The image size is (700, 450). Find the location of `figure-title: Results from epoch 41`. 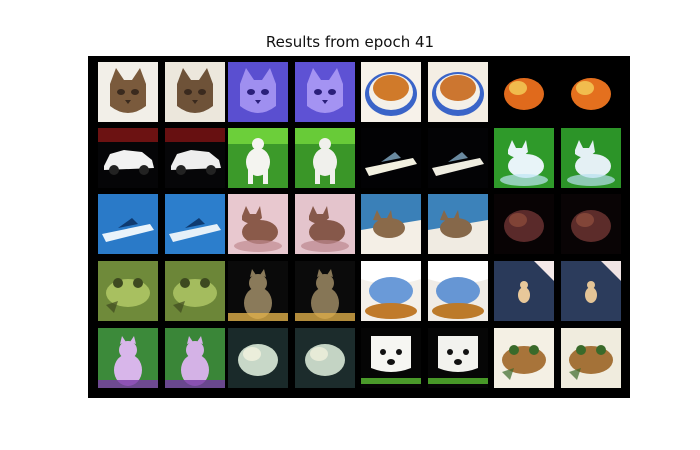

figure-title: Results from epoch 41 is located at coordinates (350, 42).